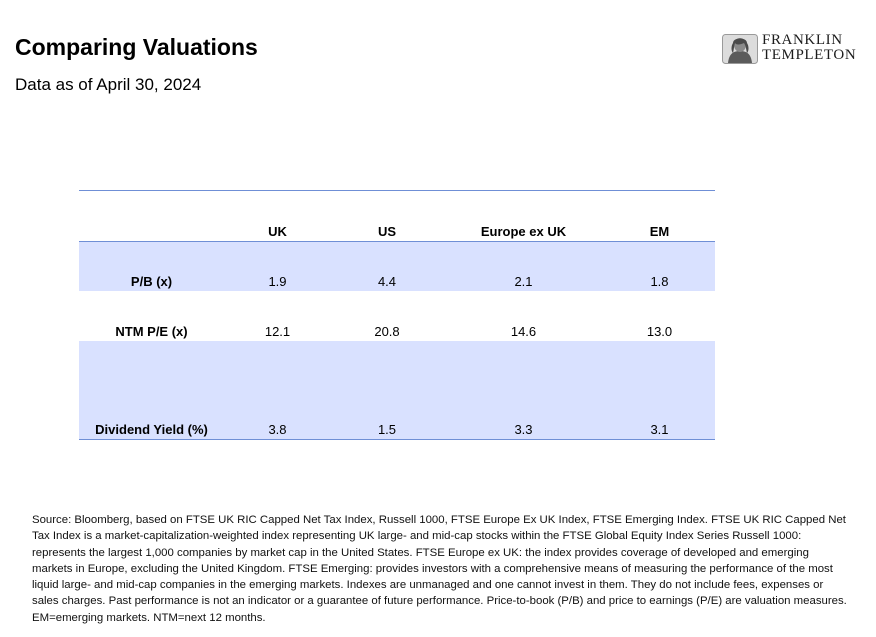  I want to click on cell-value: 4.4, so click(387, 266).